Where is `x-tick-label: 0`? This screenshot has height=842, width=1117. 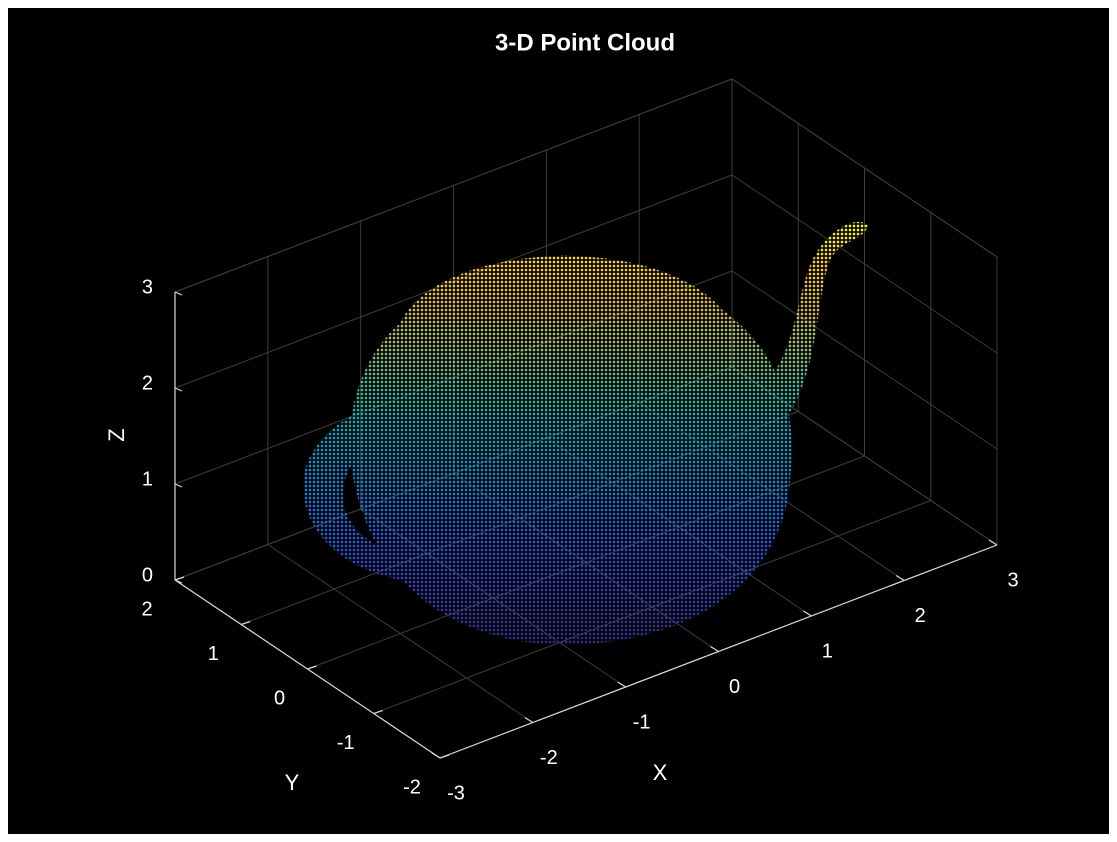 x-tick-label: 0 is located at coordinates (734, 687).